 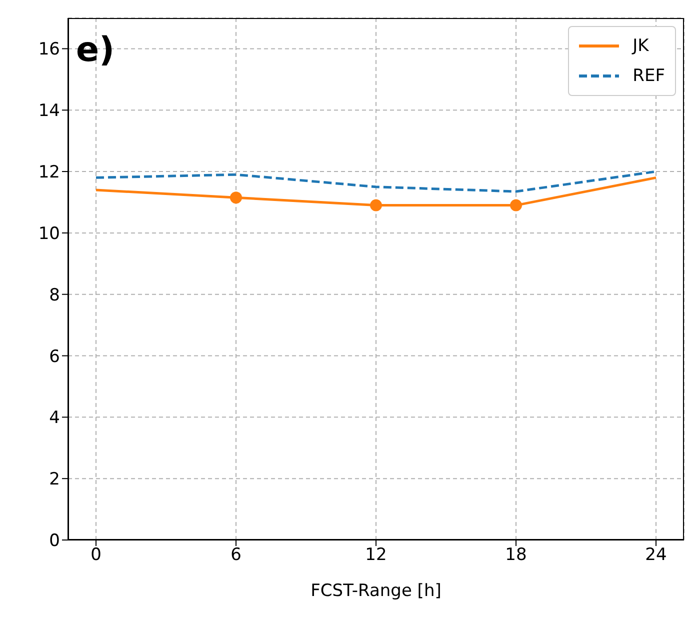 I want to click on y-tick-label: 10, so click(x=49, y=234).